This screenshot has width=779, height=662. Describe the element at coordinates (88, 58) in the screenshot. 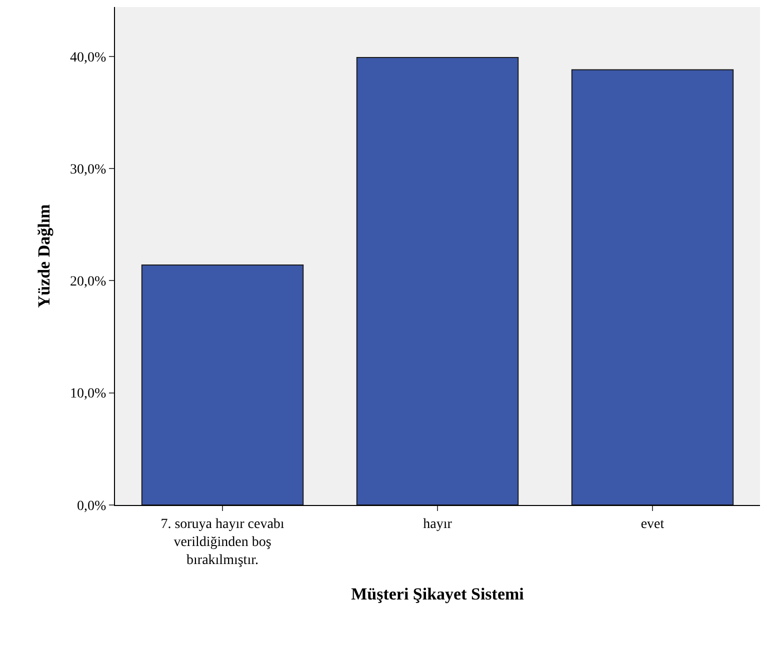

I see `y-tick-label: 40,0%` at that location.